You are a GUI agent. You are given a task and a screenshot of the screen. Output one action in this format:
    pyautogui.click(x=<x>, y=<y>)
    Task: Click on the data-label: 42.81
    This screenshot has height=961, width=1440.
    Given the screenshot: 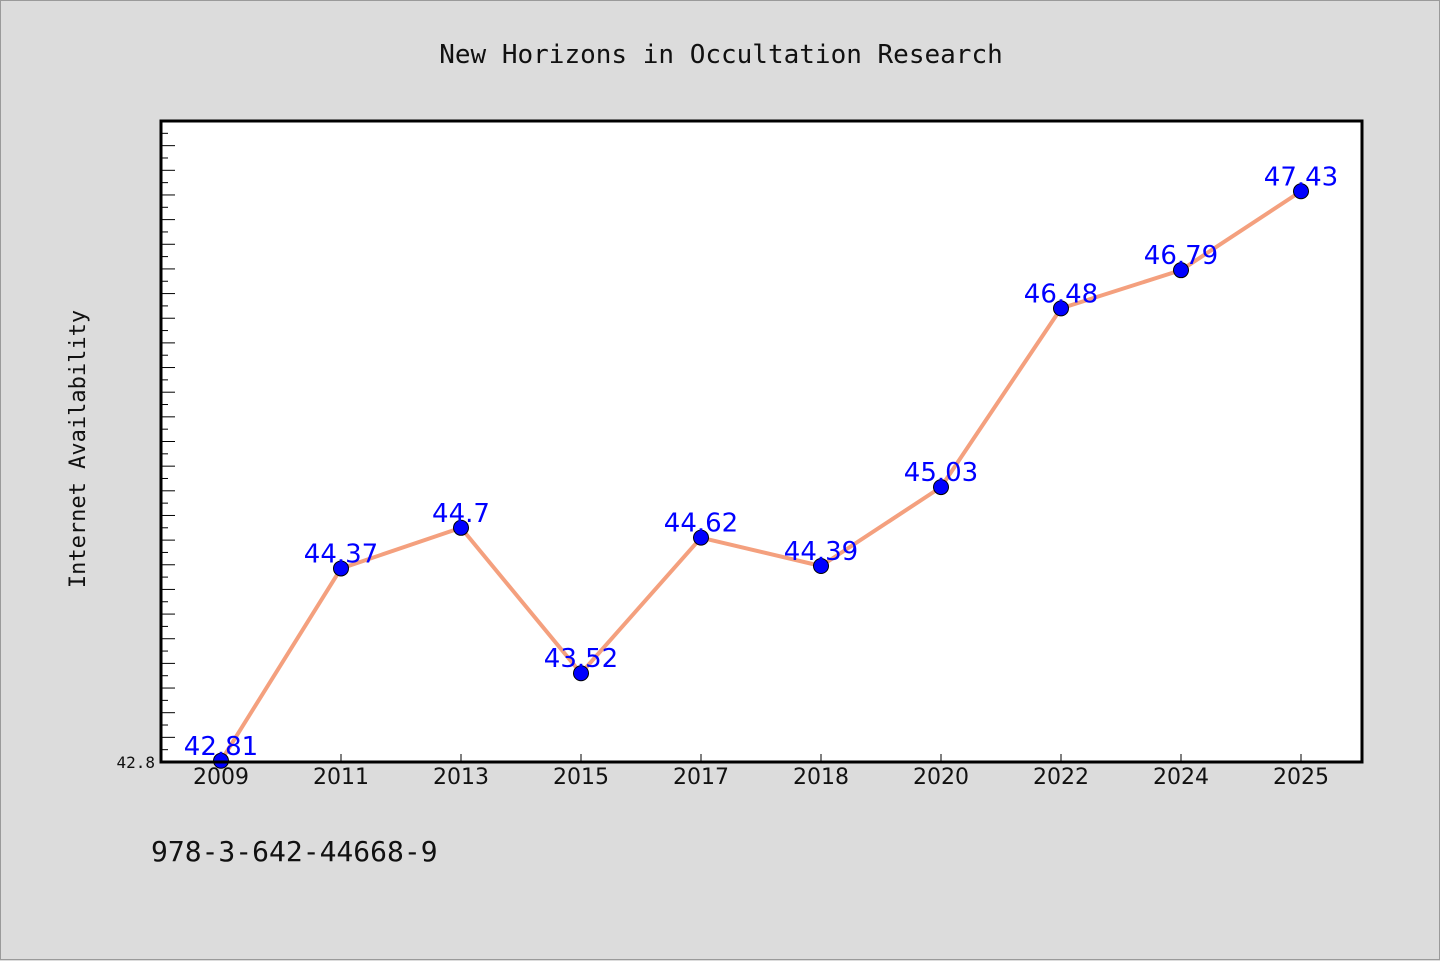 What is the action you would take?
    pyautogui.click(x=221, y=747)
    